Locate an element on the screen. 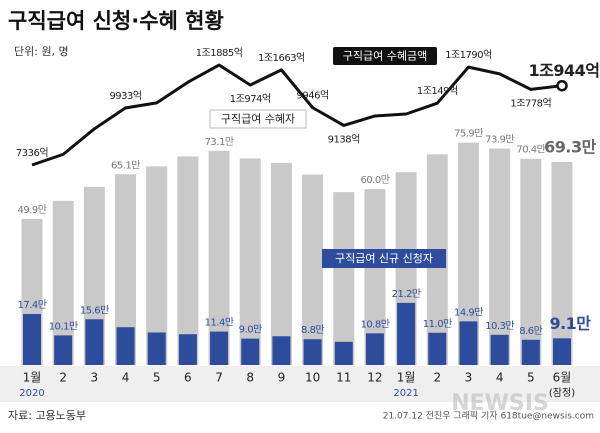 The image size is (600, 433). callout-label: 구직급여 수혜금액 is located at coordinates (385, 56).